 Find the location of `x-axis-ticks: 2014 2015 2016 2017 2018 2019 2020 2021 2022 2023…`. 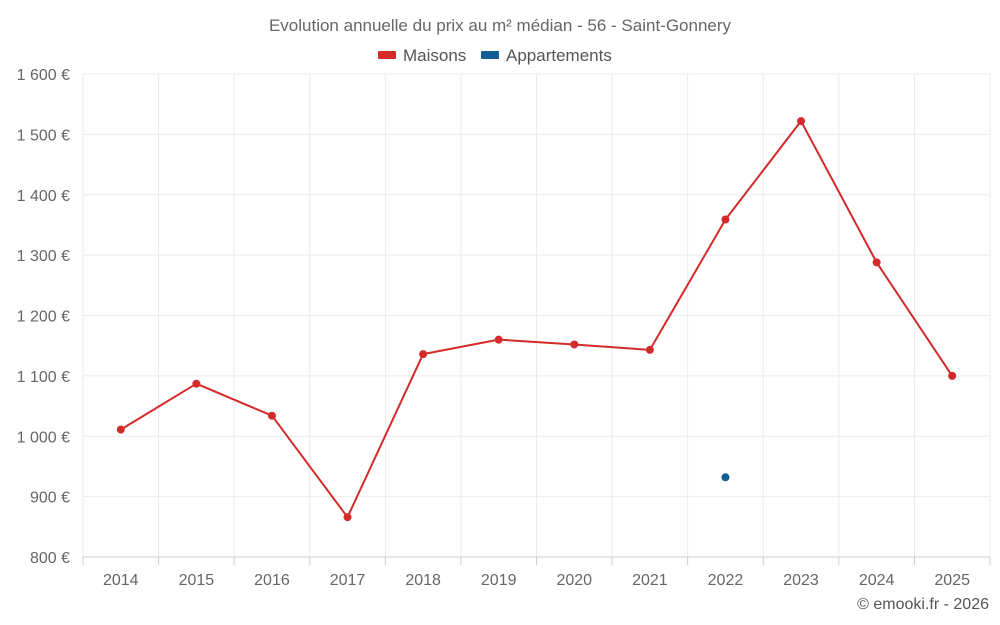

x-axis-ticks: 2014 2015 2016 2017 2018 2019 2020 2021 2022 2023… is located at coordinates (536, 580).